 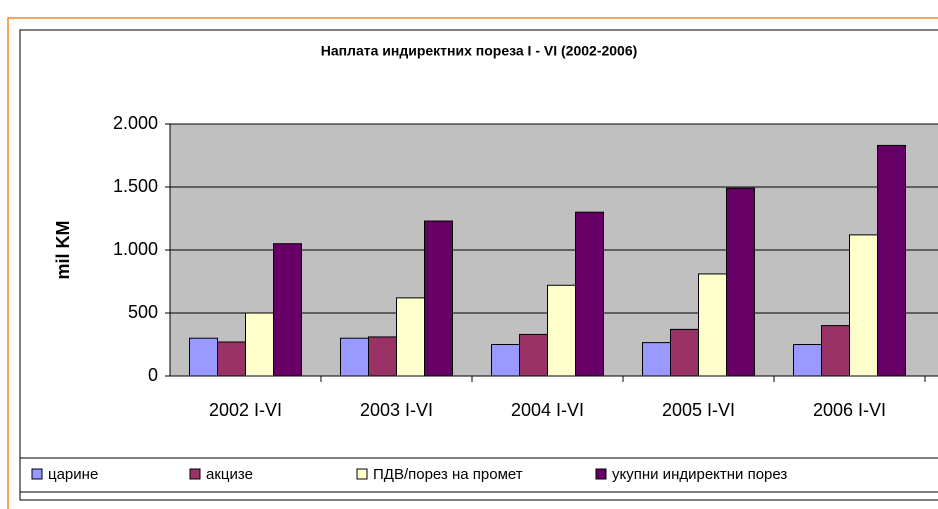 I want to click on x-tick-label: 2006 I-VI, so click(x=849, y=410).